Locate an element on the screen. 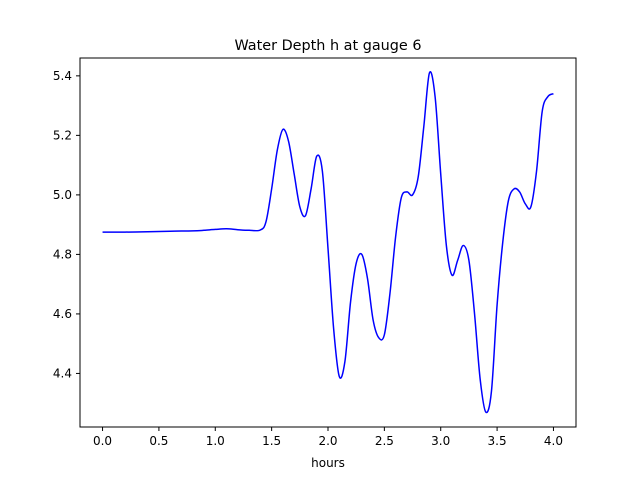  y-tick-label: 4.4 is located at coordinates (62, 373).